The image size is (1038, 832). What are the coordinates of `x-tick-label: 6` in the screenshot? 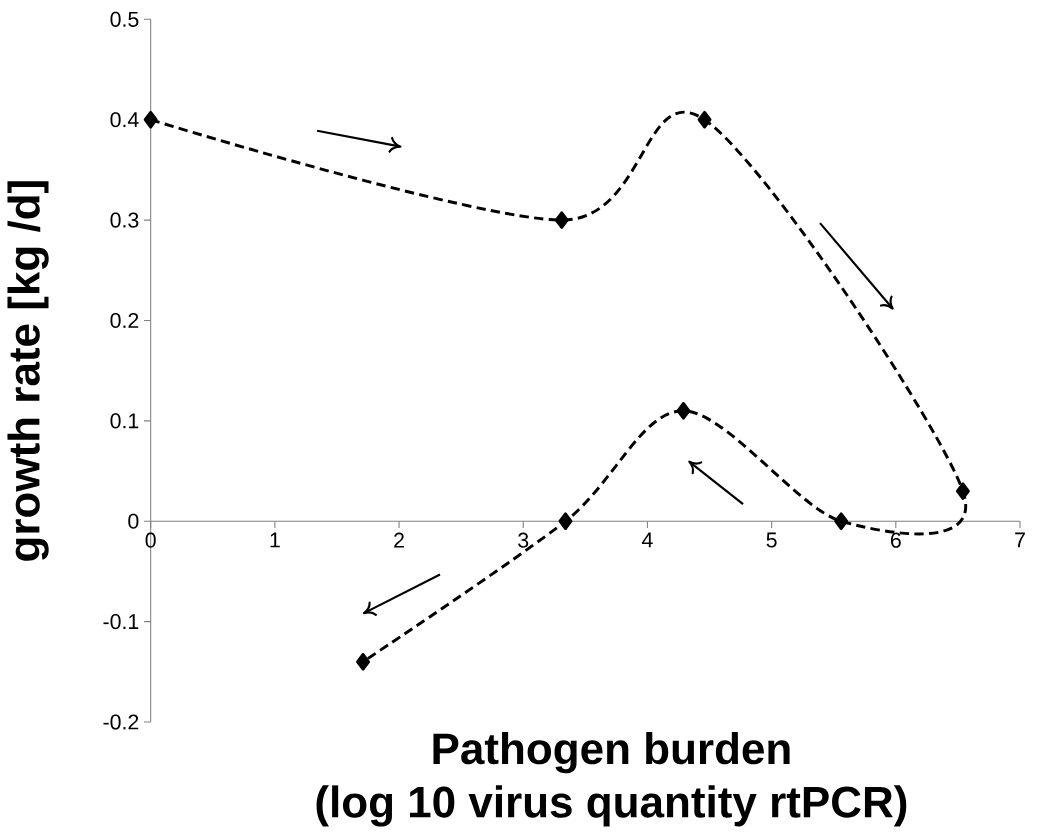 It's located at (895, 540).